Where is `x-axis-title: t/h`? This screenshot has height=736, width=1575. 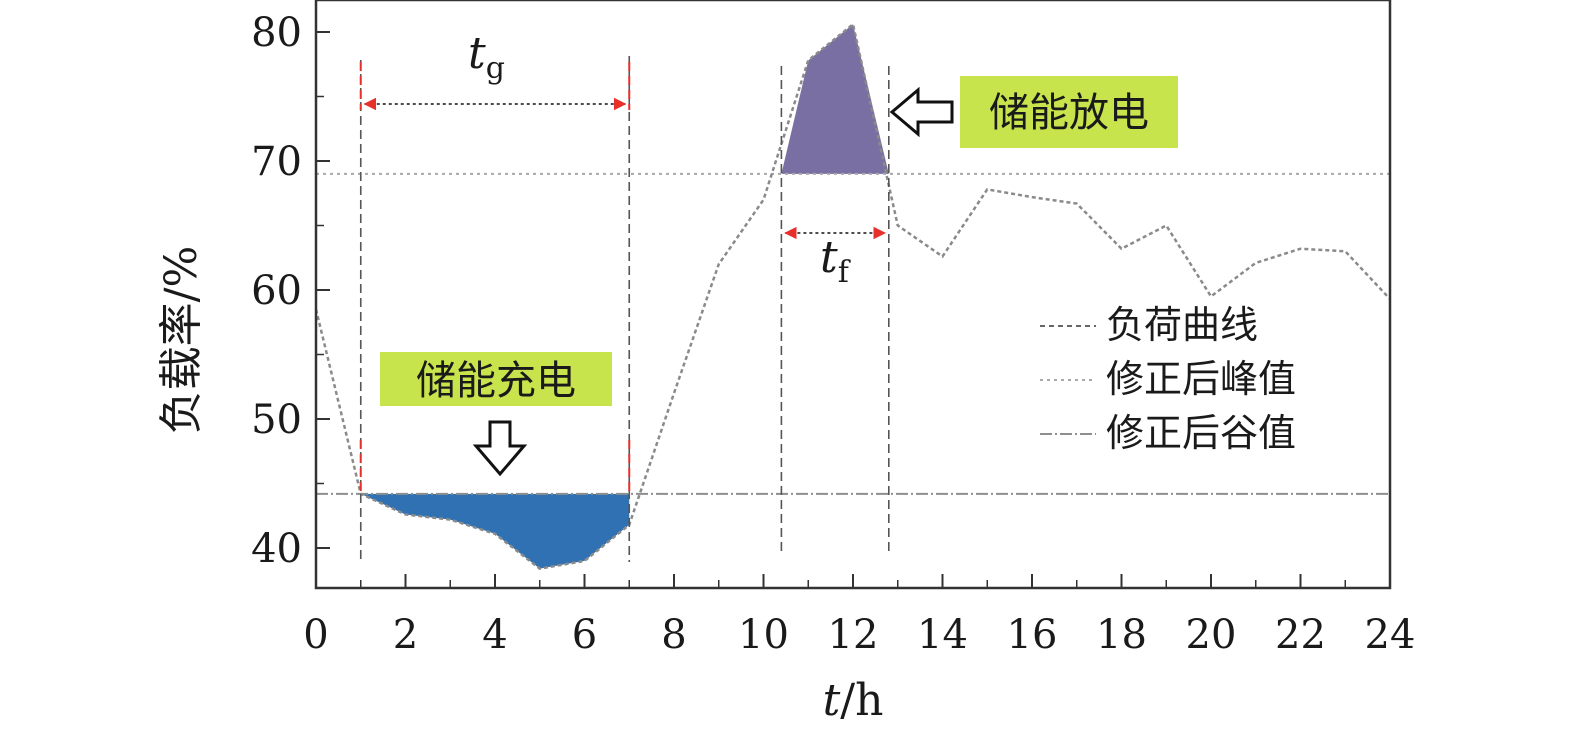 x-axis-title: t/h is located at coordinates (853, 700).